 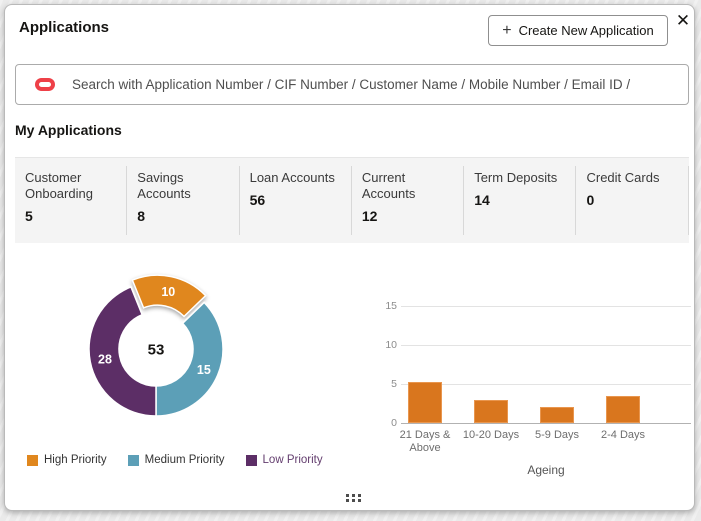 What do you see at coordinates (623, 435) in the screenshot?
I see `x-category-label: 2-4 Days` at bounding box center [623, 435].